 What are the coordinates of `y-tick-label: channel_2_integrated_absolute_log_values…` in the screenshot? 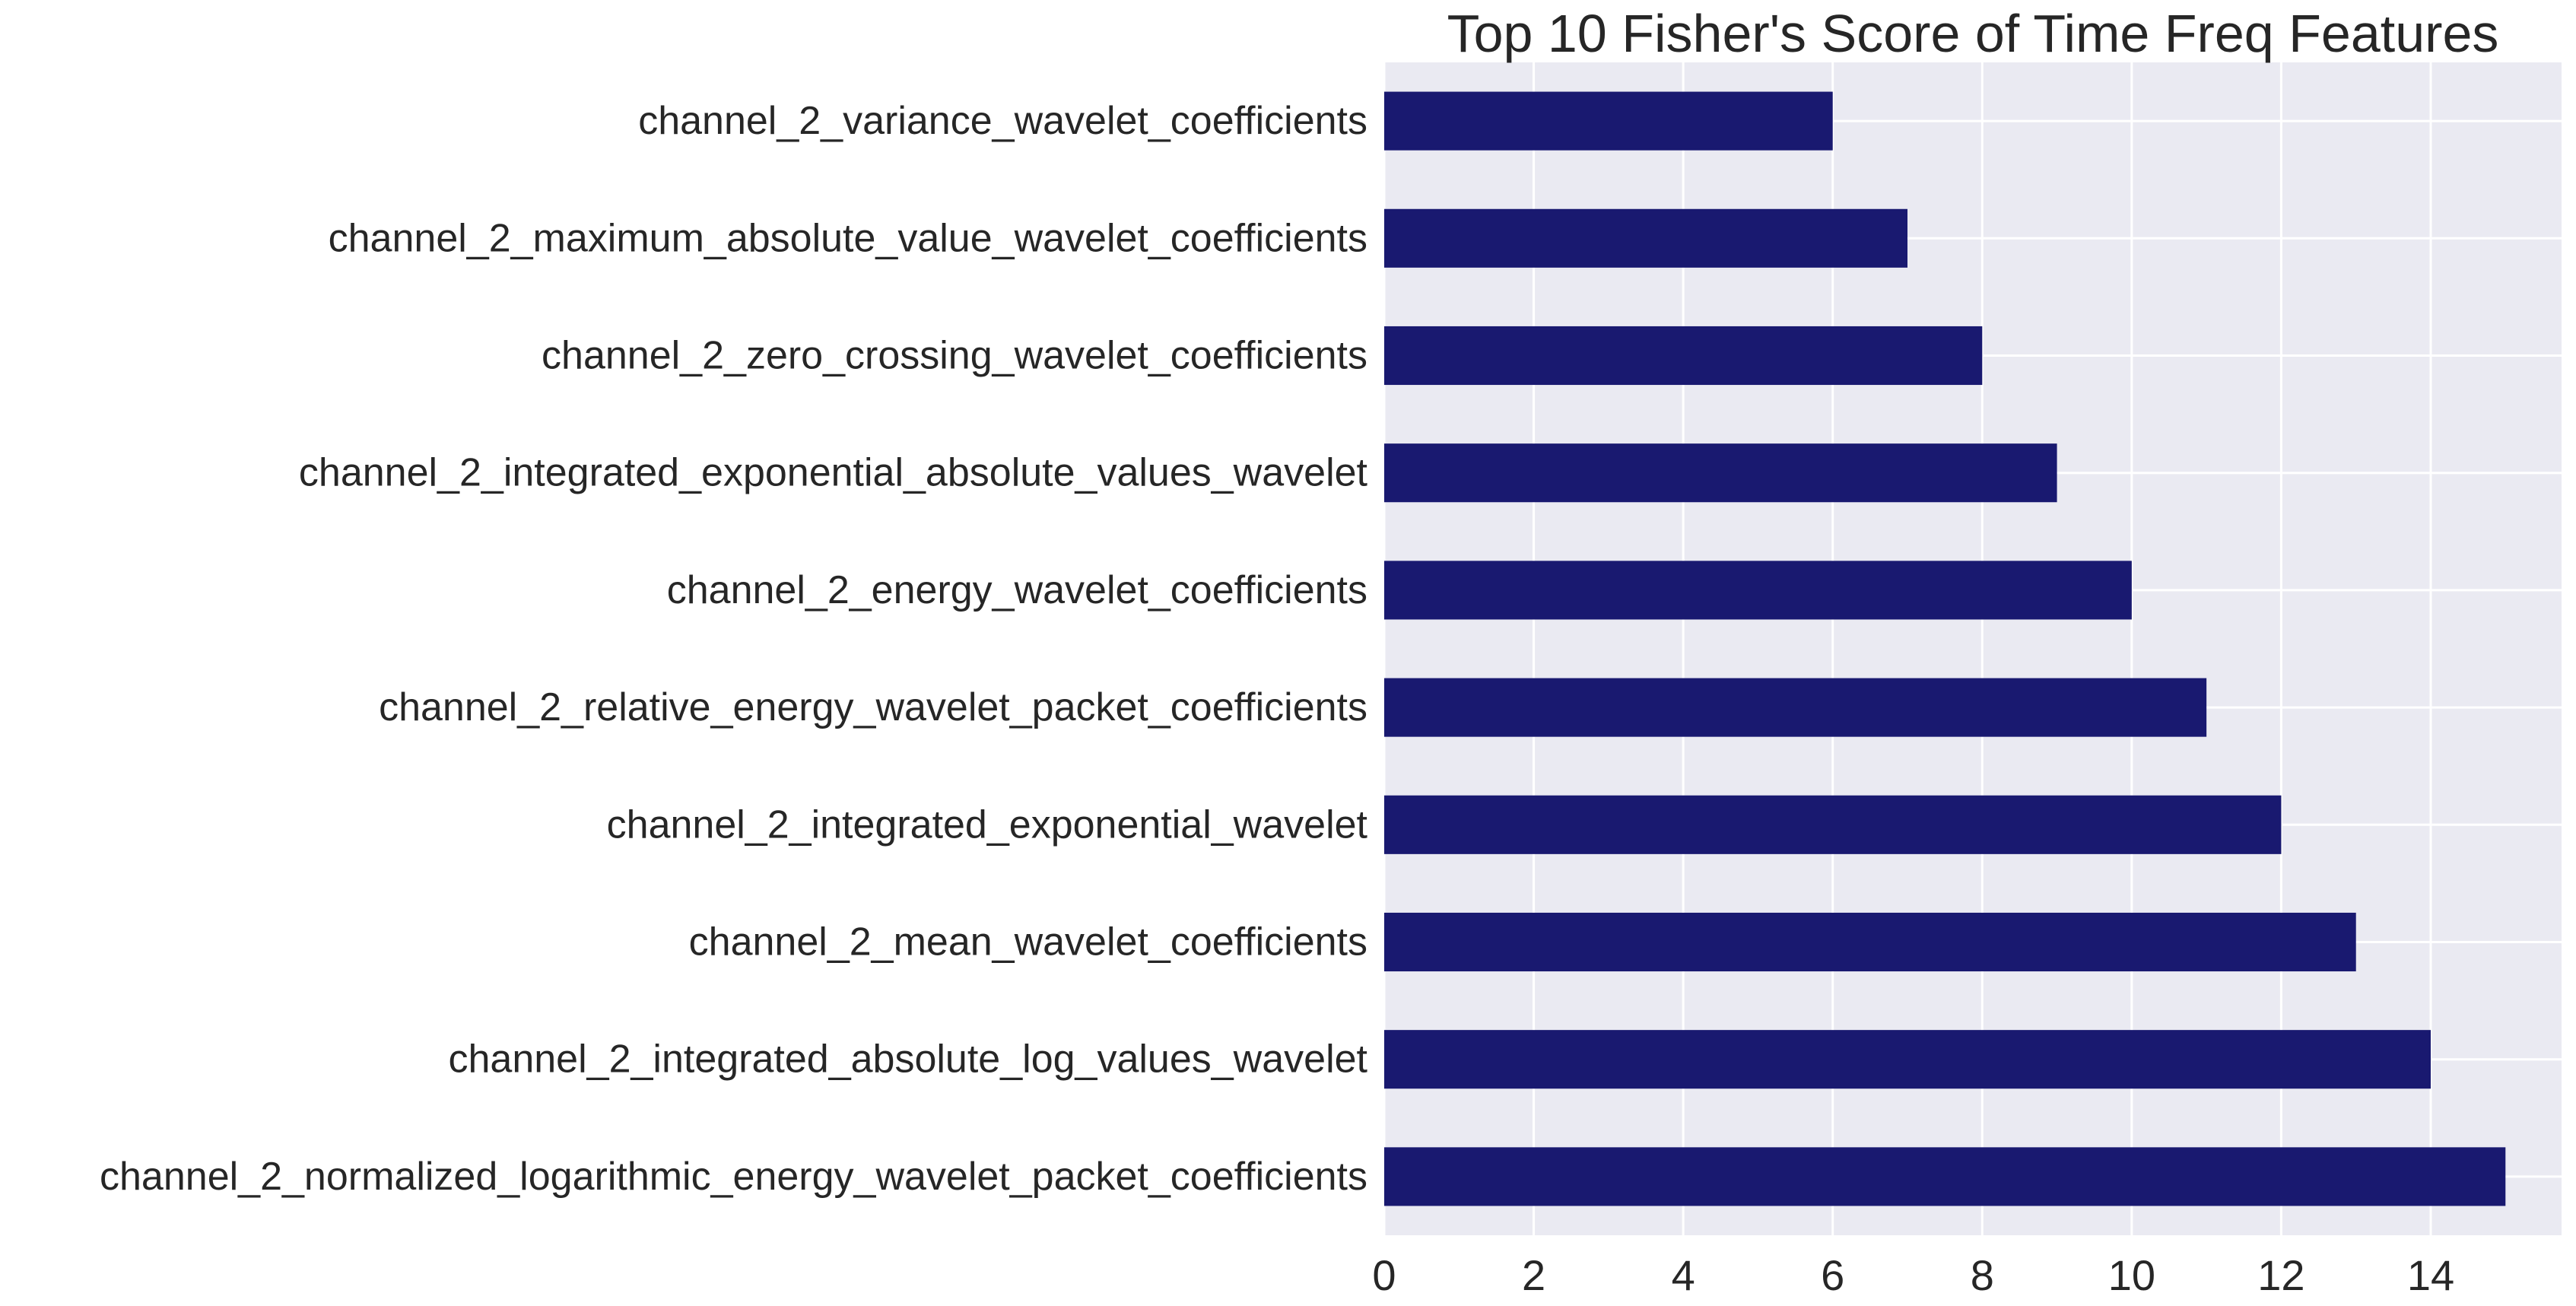 It's located at (908, 1060).